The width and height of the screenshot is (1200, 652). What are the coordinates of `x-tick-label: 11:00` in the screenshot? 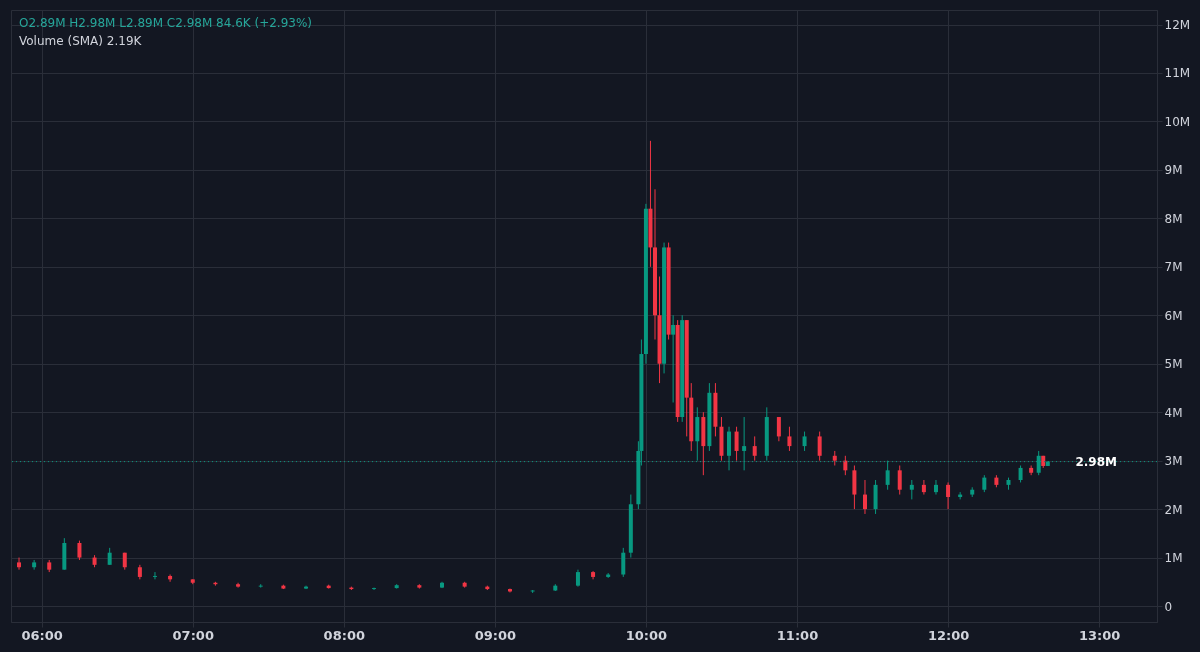 It's located at (797, 635).